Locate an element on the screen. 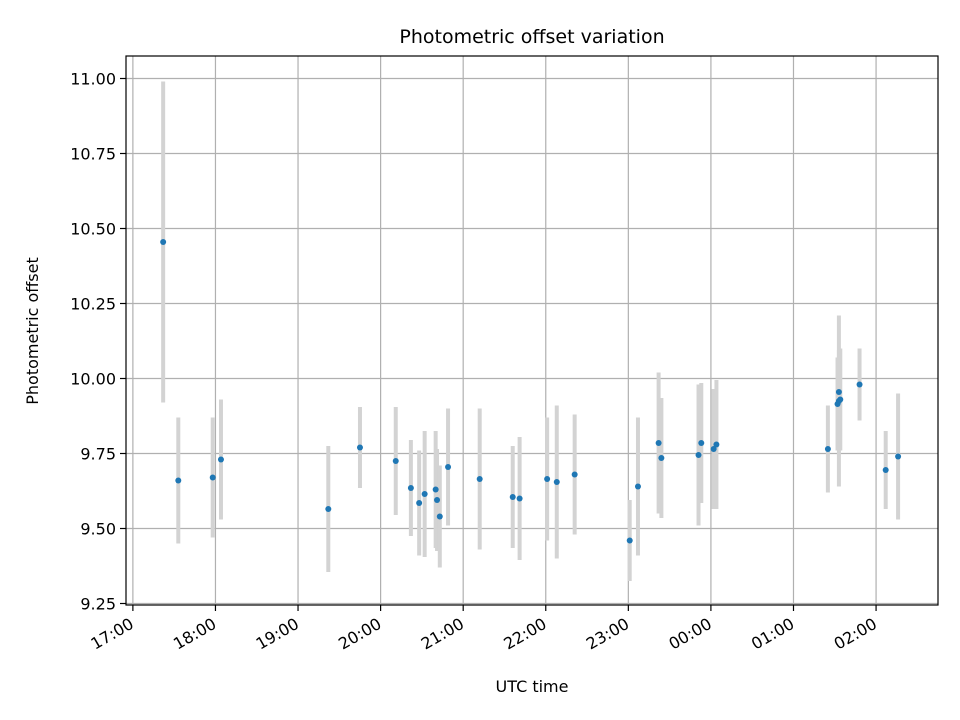 Image resolution: width=960 pixels, height=720 pixels. x-tick-label: 21:00 is located at coordinates (442, 634).